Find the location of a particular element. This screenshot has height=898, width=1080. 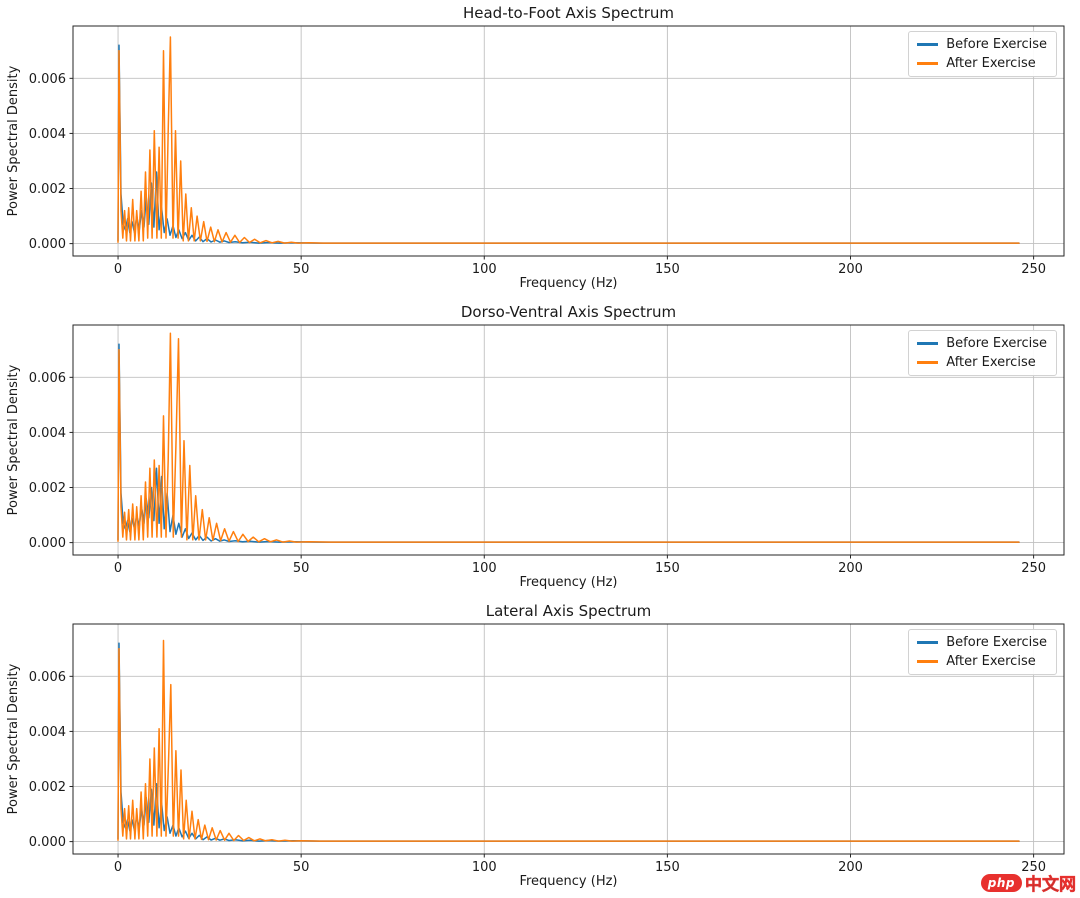

php-logo-pill: php is located at coordinates (1001, 882).